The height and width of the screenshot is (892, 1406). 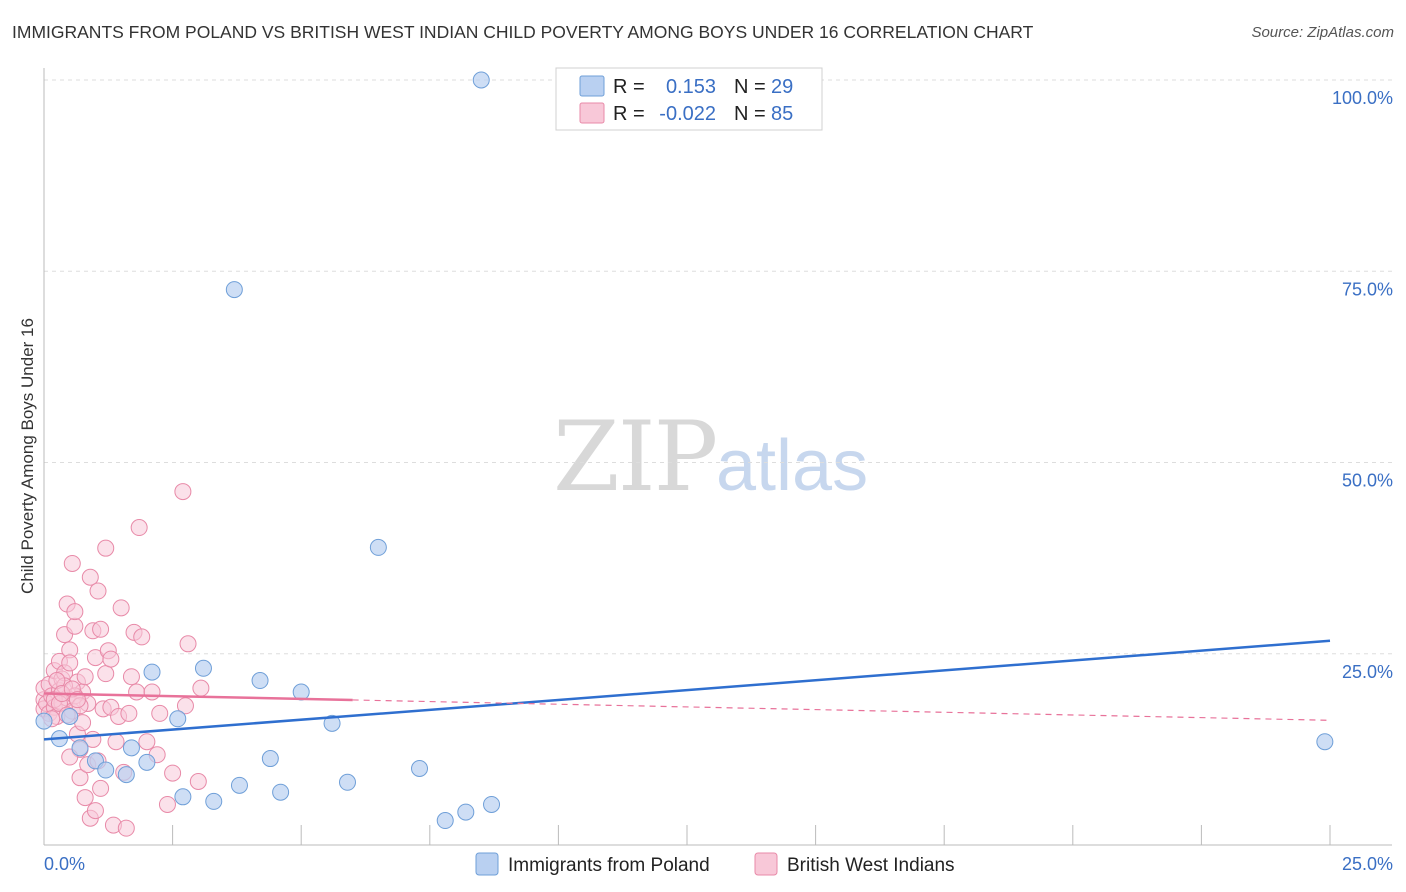 What do you see at coordinates (871, 865) in the screenshot?
I see `legend-label-bwi: British West Indians` at bounding box center [871, 865].